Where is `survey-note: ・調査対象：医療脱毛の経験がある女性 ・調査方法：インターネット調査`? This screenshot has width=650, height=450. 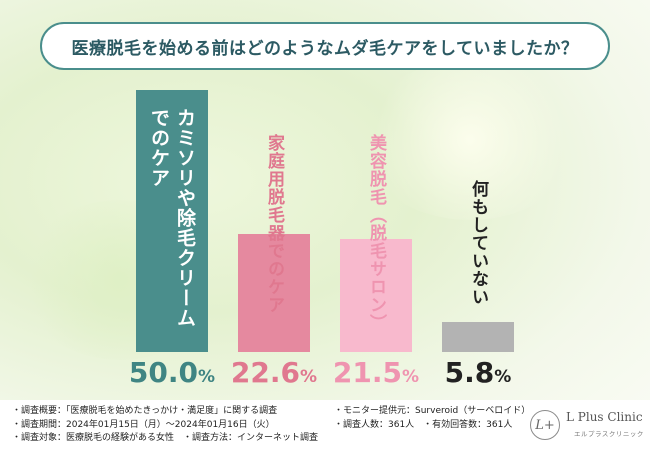 survey-note: ・調査対象：医療脱毛の経験がある女性 ・調査方法：インターネット調査 is located at coordinates (165, 438).